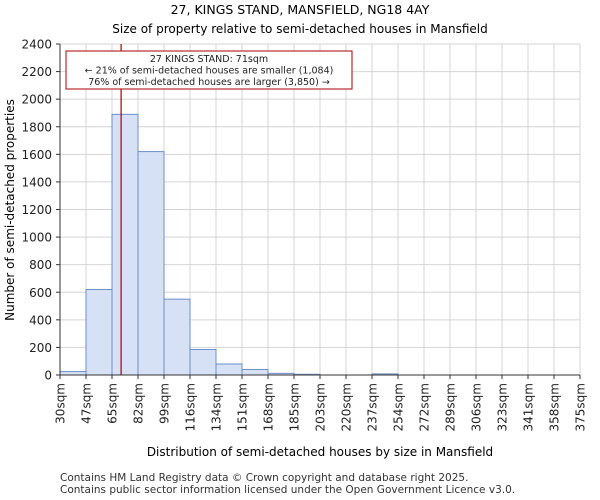 The image size is (600, 500). I want to click on annotation-box, so click(209, 70).